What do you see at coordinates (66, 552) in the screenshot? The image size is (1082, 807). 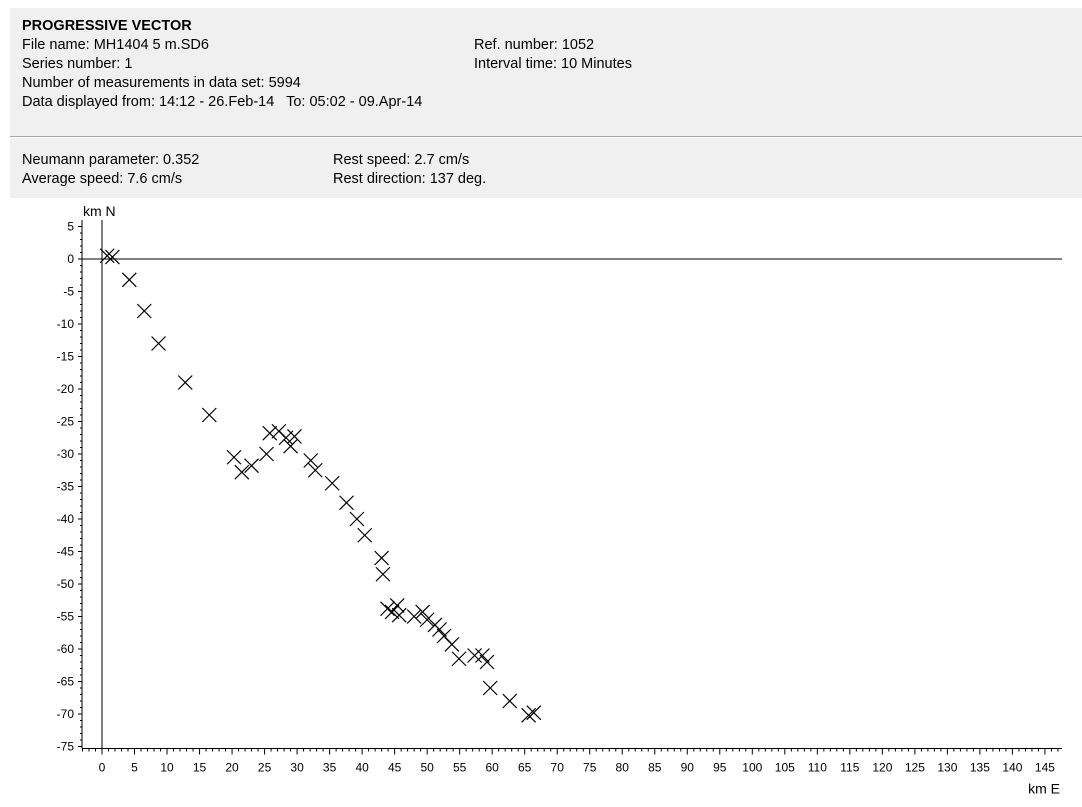 I see `y-tick-label: -45` at bounding box center [66, 552].